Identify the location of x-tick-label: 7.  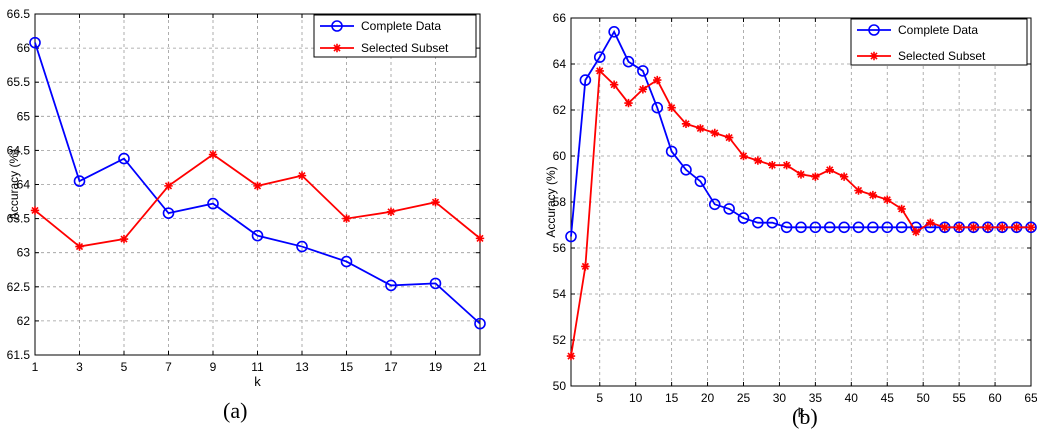
(168, 367).